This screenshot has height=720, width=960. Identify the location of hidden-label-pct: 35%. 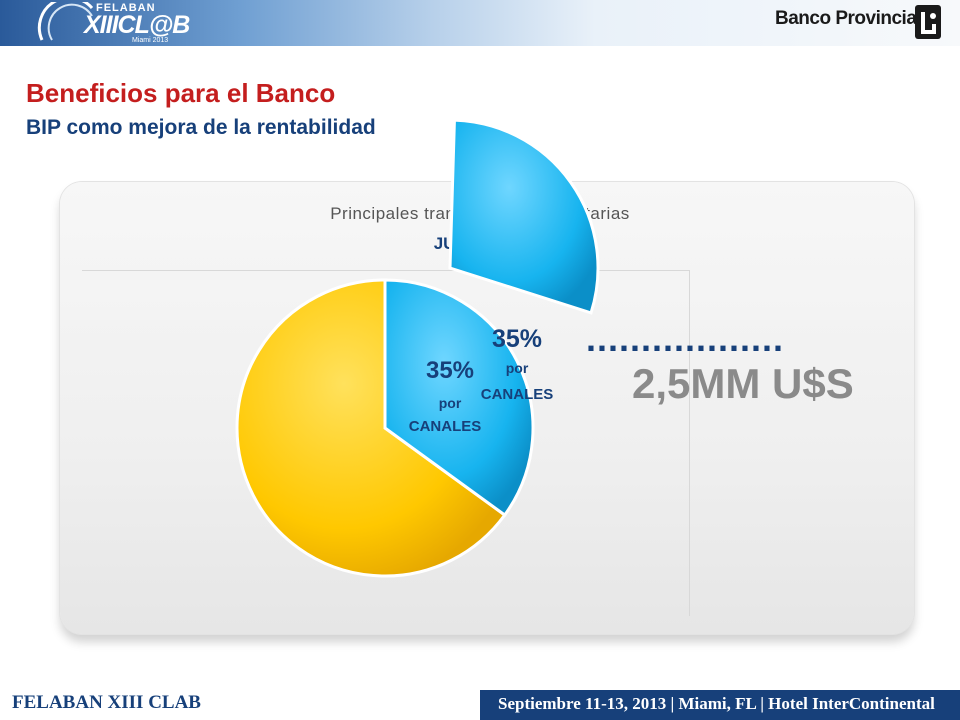
(450, 370).